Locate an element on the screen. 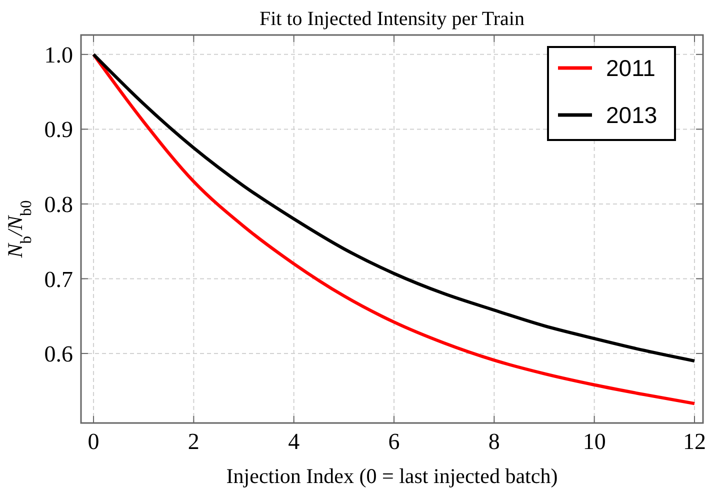 The height and width of the screenshot is (495, 707). x-axis-title: Injection Index (0 = last injected batch) is located at coordinates (392, 476).